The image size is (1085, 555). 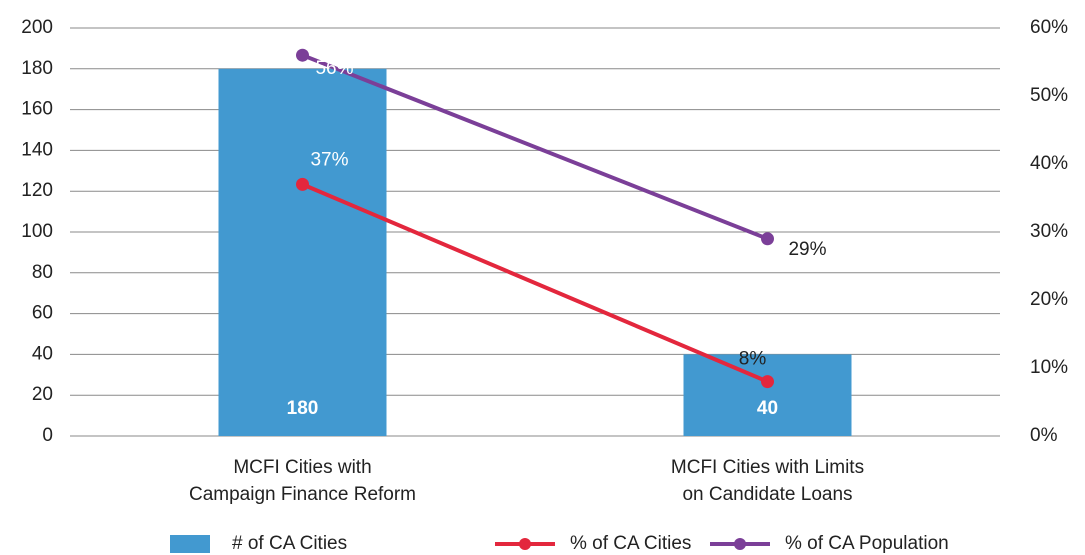 What do you see at coordinates (37, 231) in the screenshot?
I see `y-tick-label: 100` at bounding box center [37, 231].